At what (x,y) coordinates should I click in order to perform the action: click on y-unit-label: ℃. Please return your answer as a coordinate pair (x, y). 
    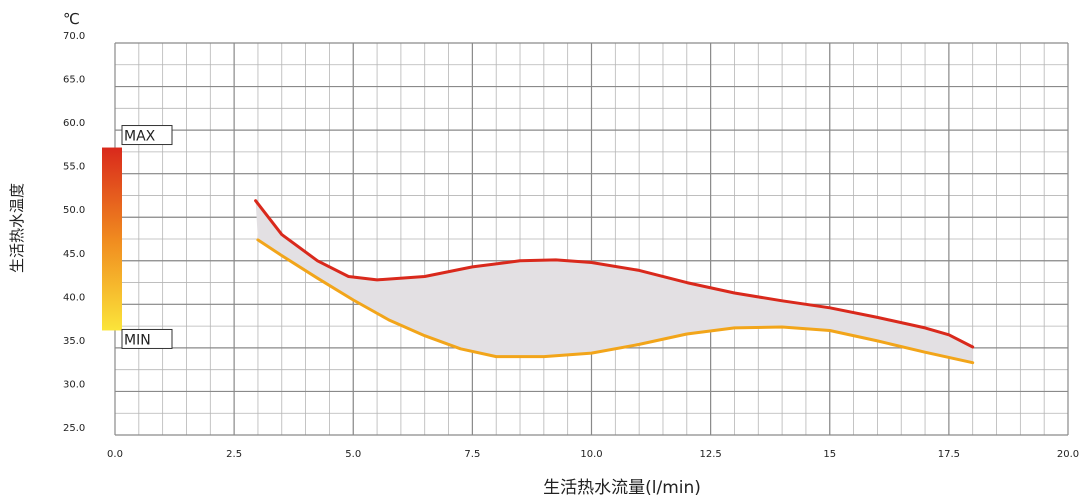
    Looking at the image, I should click on (71, 19).